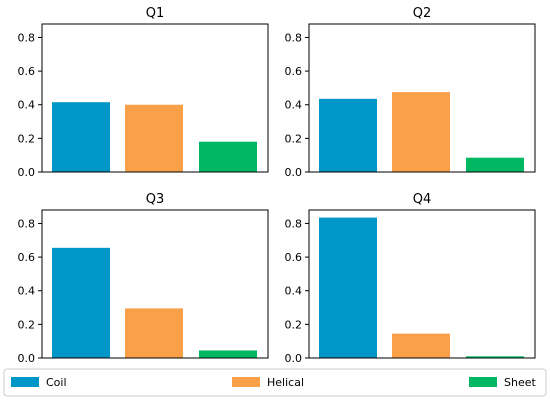  Describe the element at coordinates (422, 13) in the screenshot. I see `panel-title: Q2` at that location.